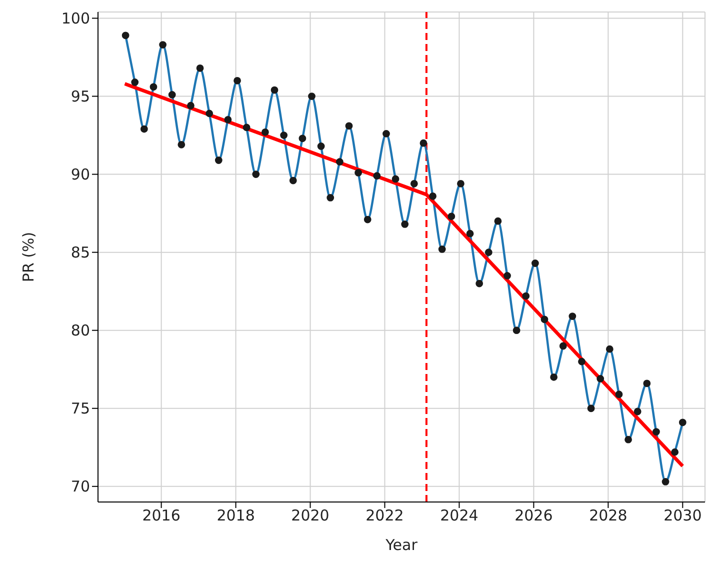 Image resolution: width=715 pixels, height=564 pixels. I want to click on x-tick-label: 2018, so click(235, 515).